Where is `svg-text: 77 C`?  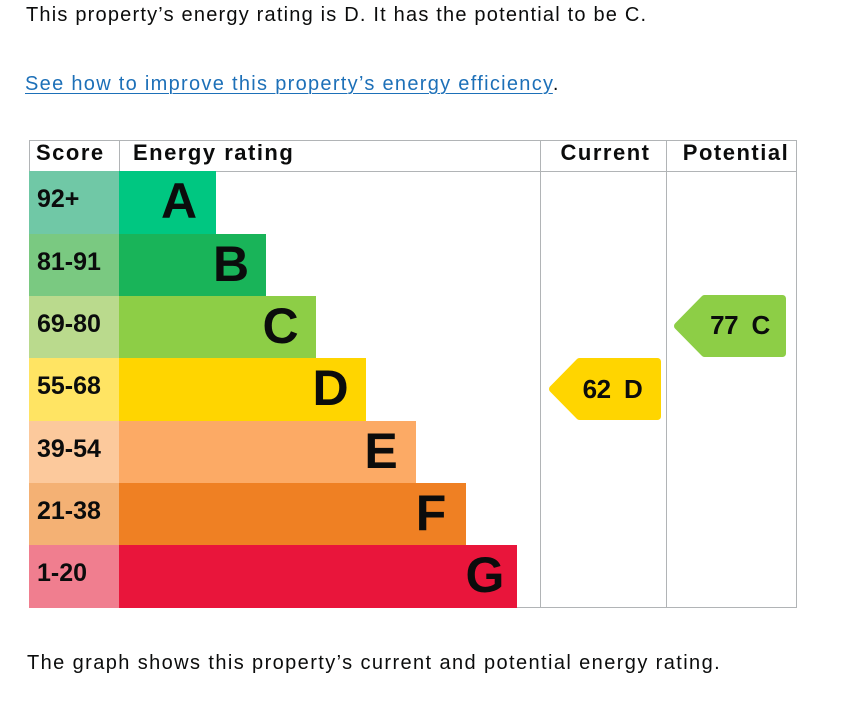 svg-text: 77 C is located at coordinates (740, 325).